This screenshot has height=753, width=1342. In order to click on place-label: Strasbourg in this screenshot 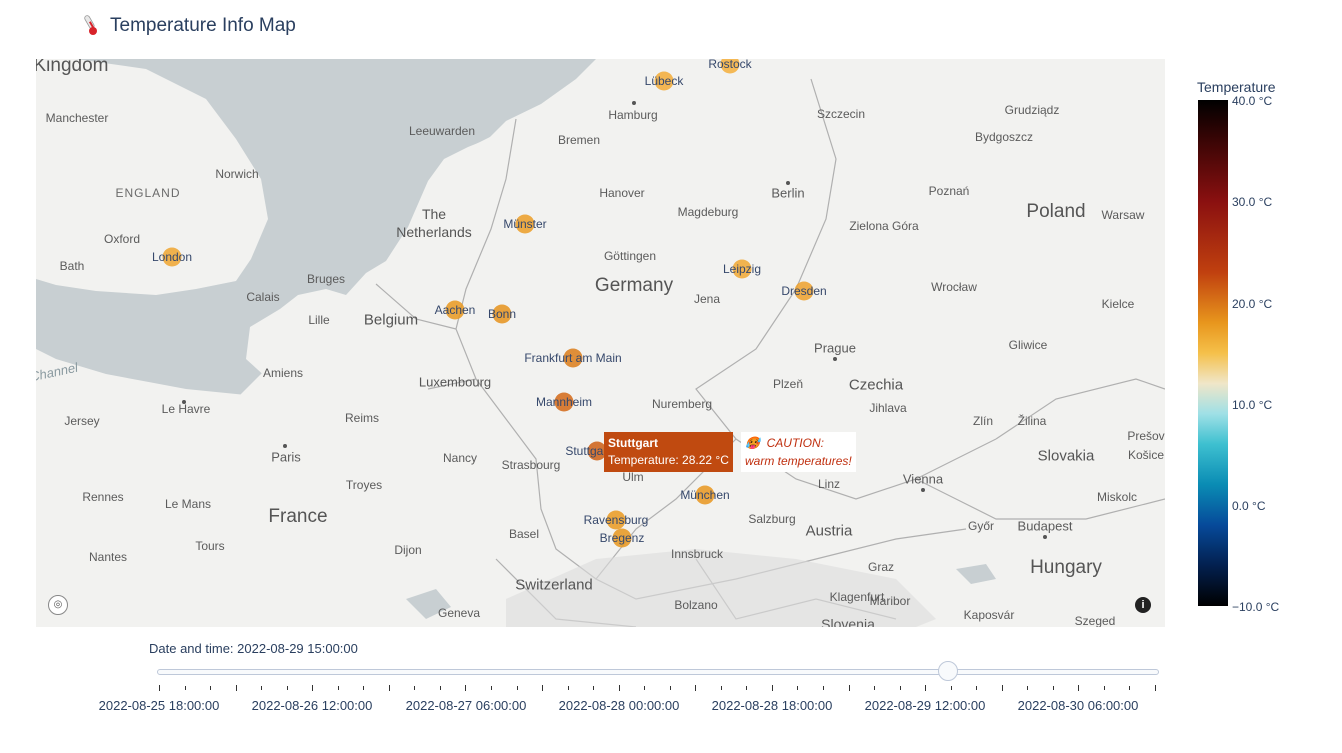, I will do `click(531, 465)`.